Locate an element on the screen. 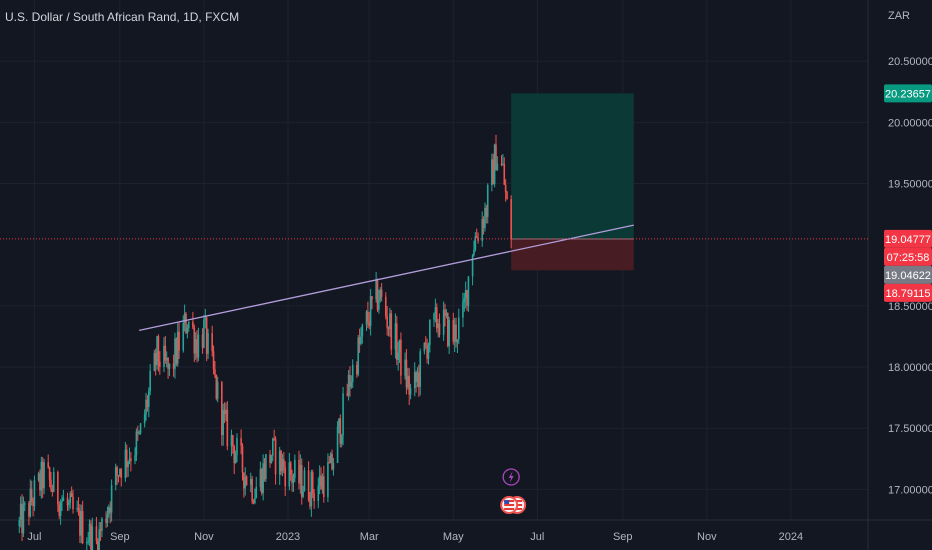  trendline is located at coordinates (386, 277).